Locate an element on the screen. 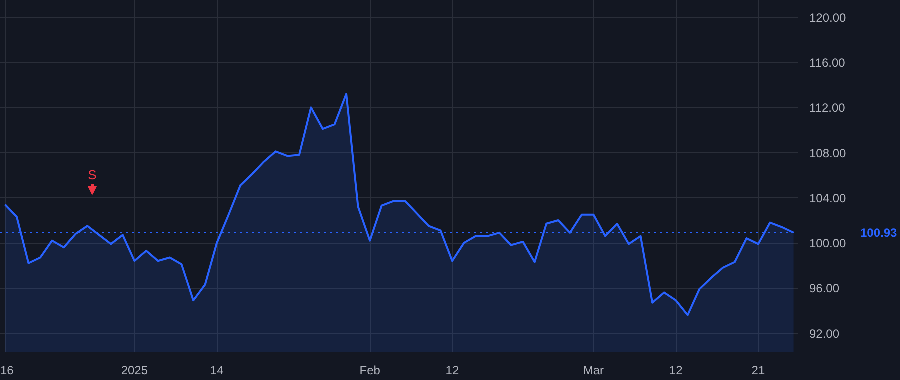 The width and height of the screenshot is (900, 380). y-tick-label: 104.00 is located at coordinates (828, 198).